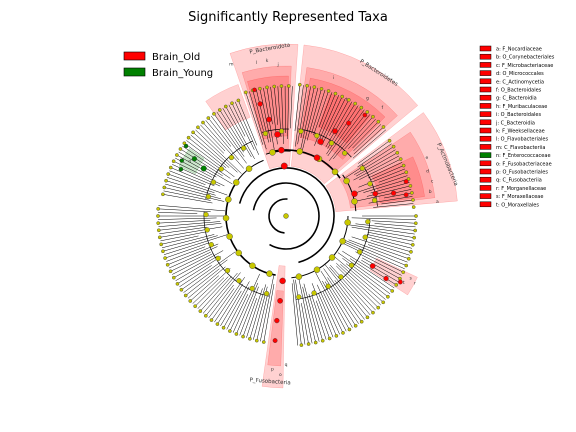 Image resolution: width=576 pixels, height=432 pixels. I want to click on clade-letter: l, so click(256, 63).